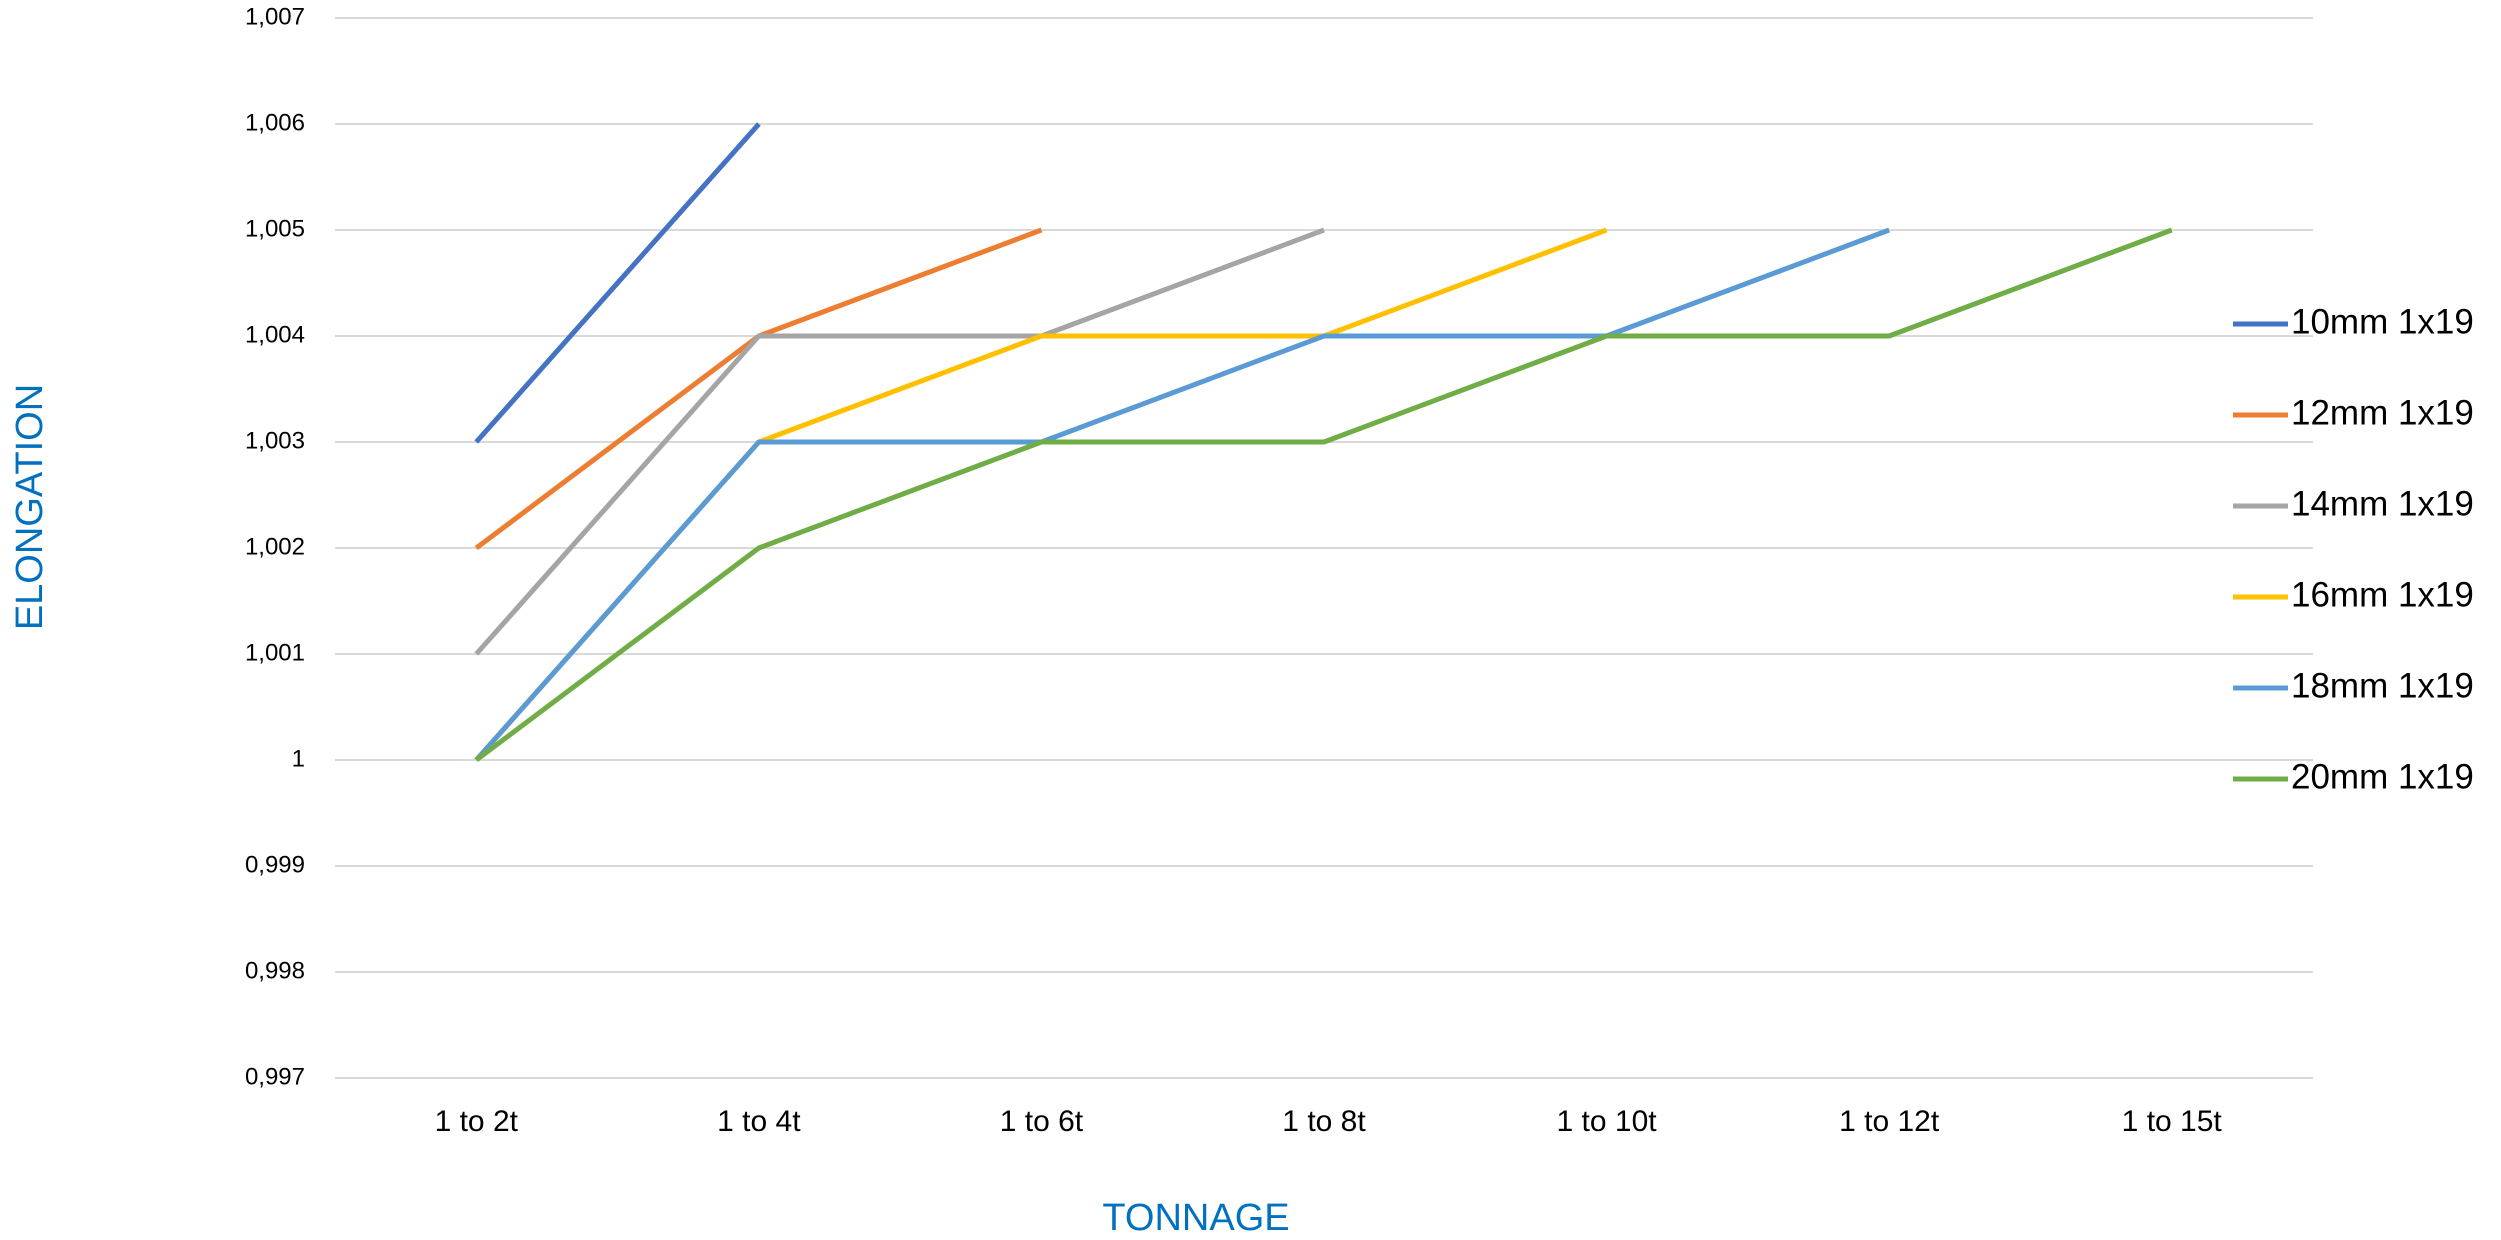  Describe the element at coordinates (2382, 594) in the screenshot. I see `legend-label: 16mm 1x19` at that location.